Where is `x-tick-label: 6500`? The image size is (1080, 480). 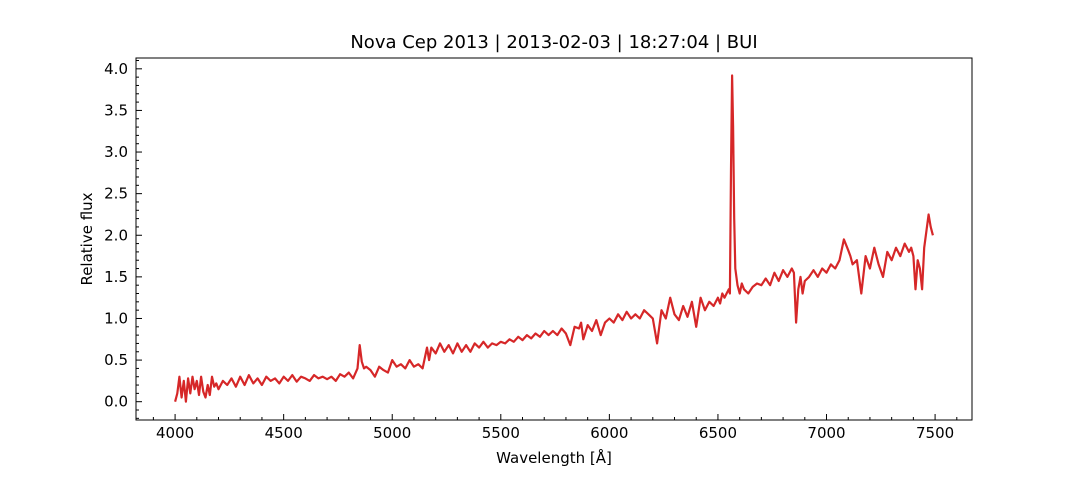 x-tick-label: 6500 is located at coordinates (718, 433).